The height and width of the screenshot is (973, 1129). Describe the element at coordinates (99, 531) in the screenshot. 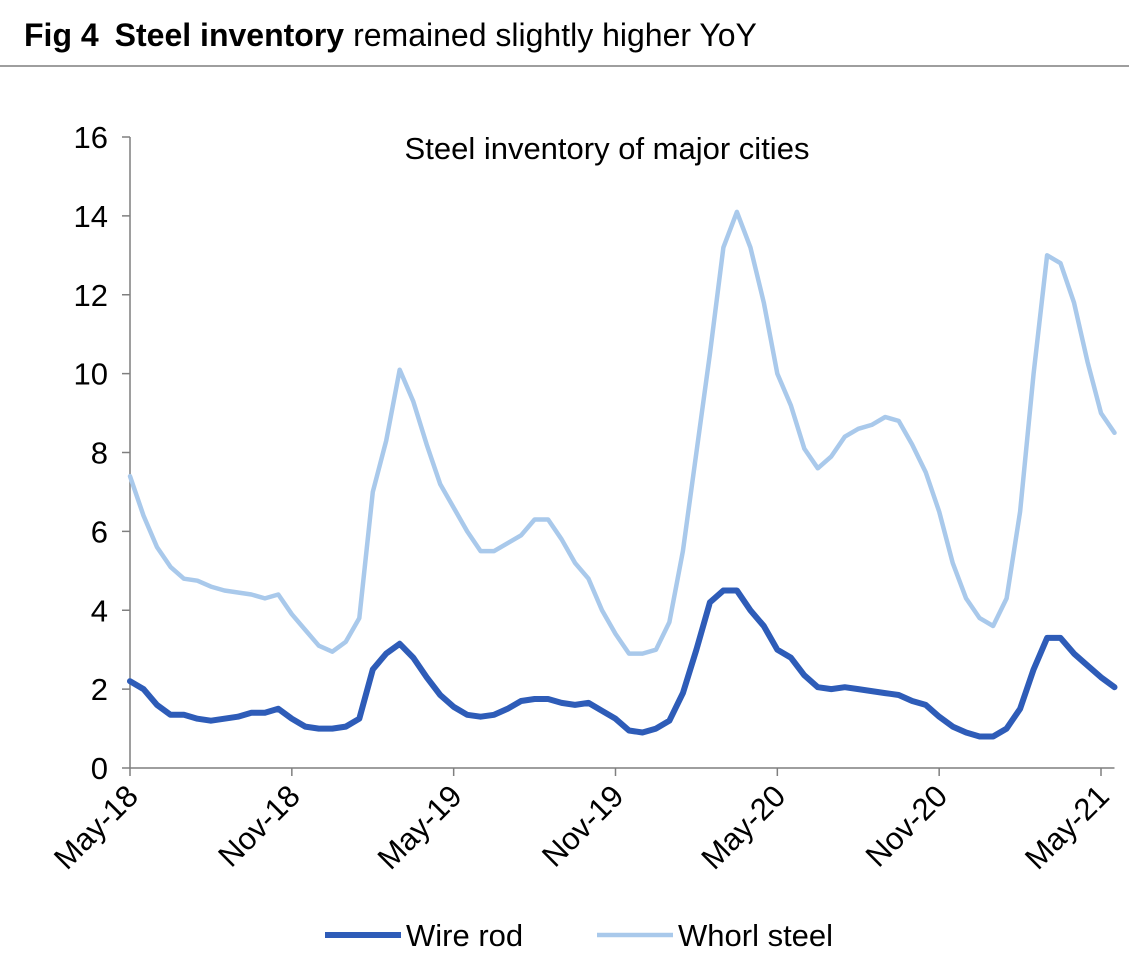

I see `y-tick-label: 6` at that location.